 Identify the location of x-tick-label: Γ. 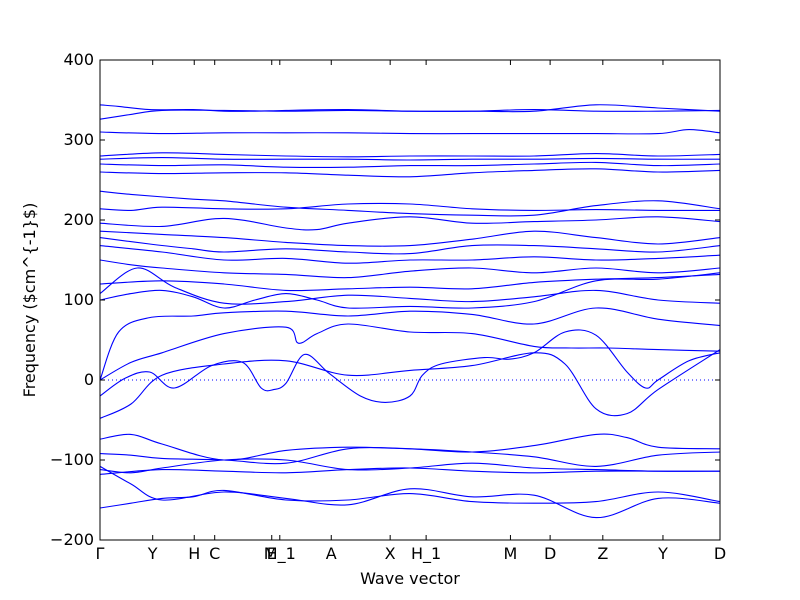
(100, 553).